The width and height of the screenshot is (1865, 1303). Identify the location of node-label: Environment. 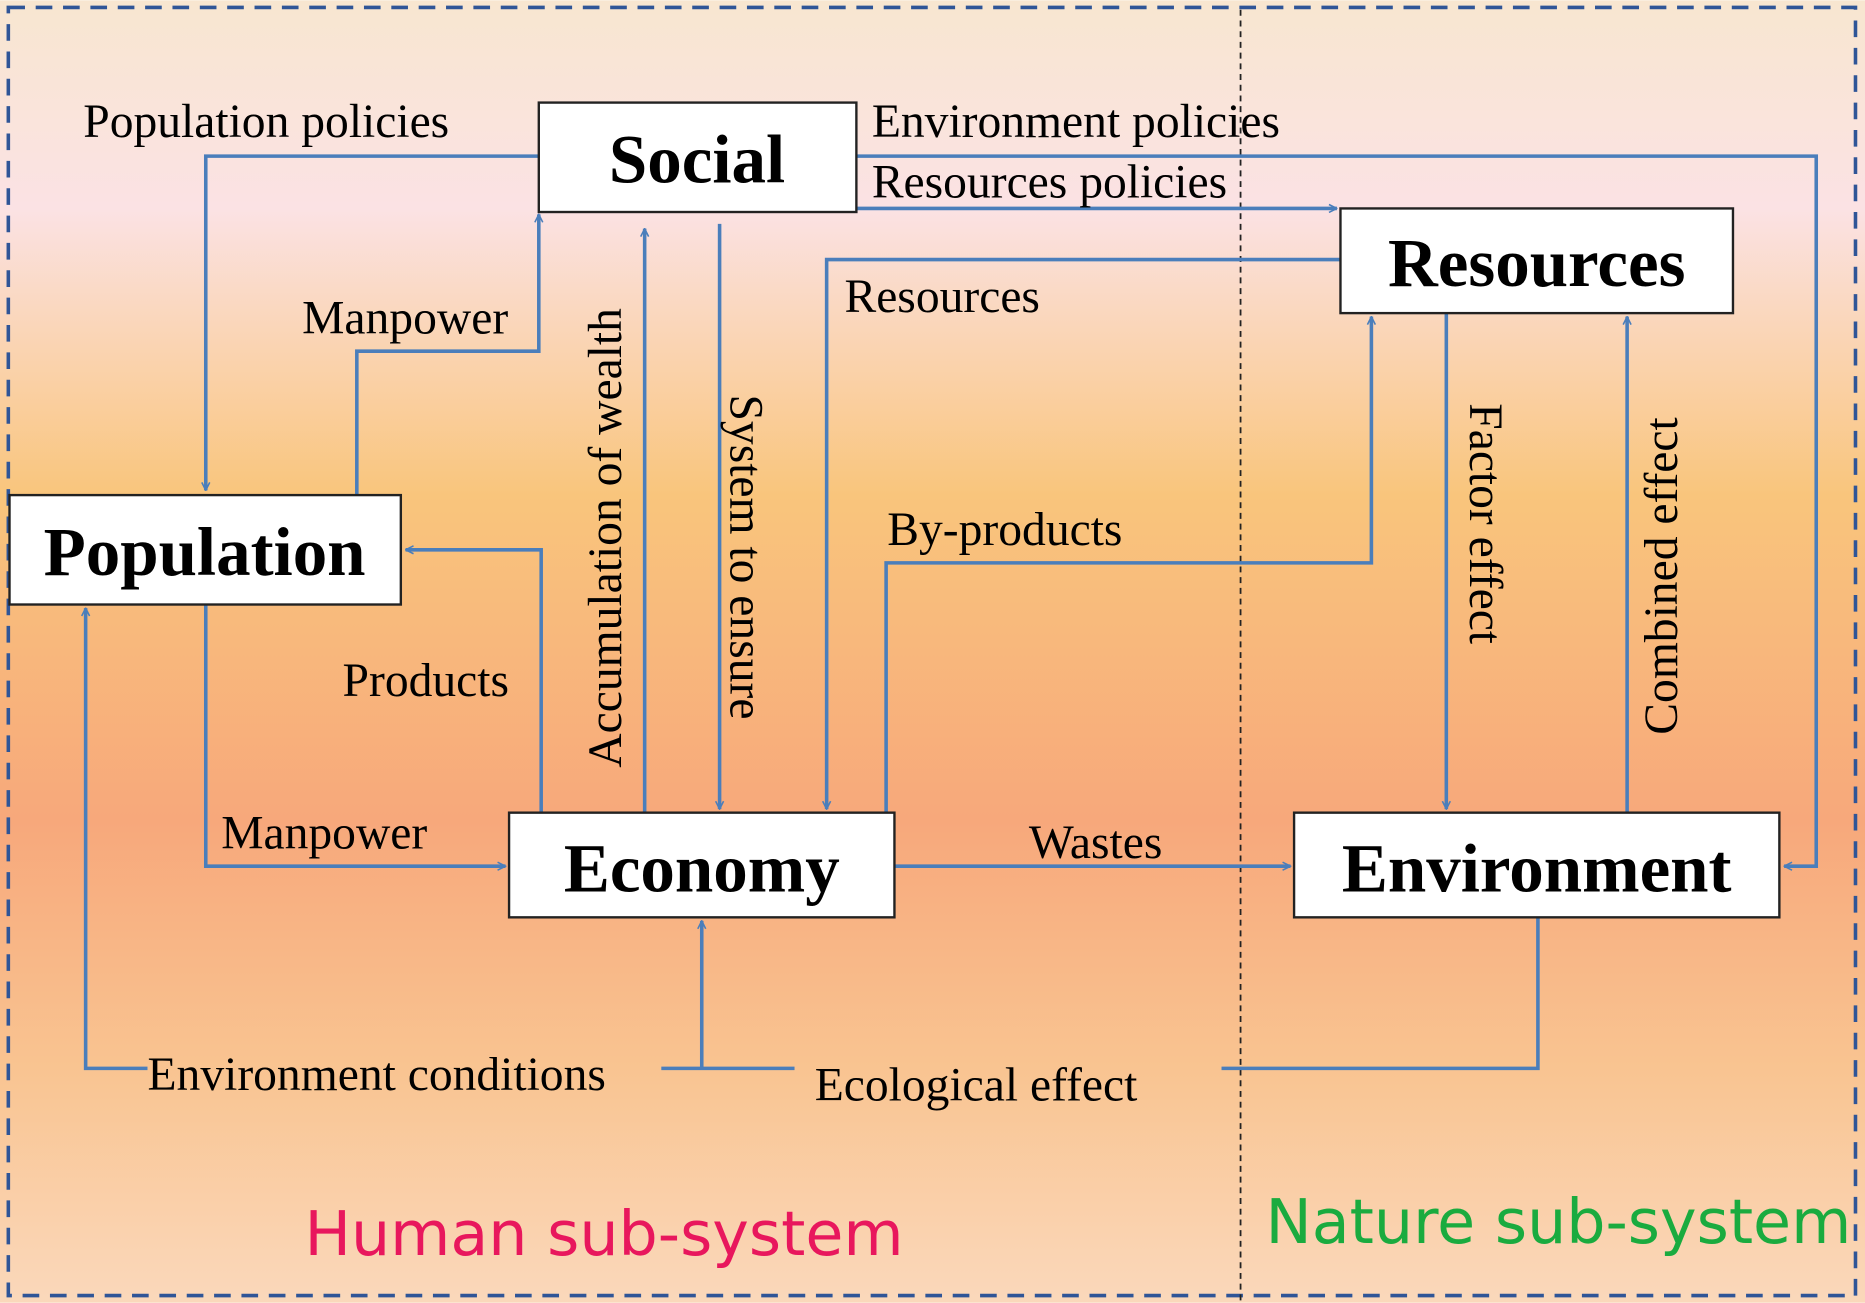
(1537, 869).